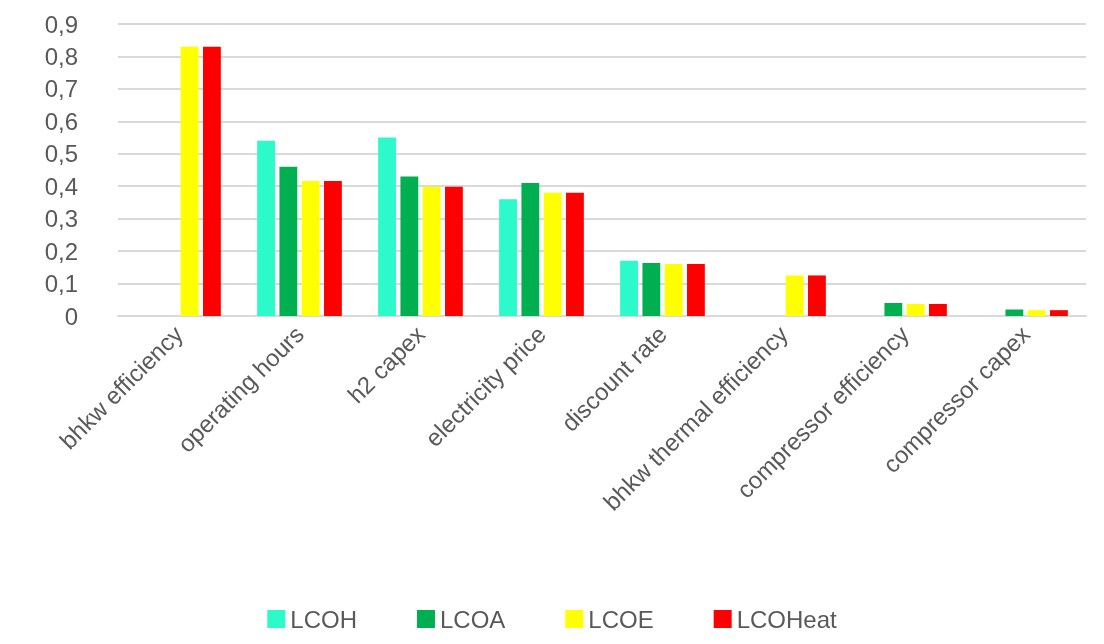 The width and height of the screenshot is (1104, 644). I want to click on y-tick-label: 0,6, so click(61, 121).